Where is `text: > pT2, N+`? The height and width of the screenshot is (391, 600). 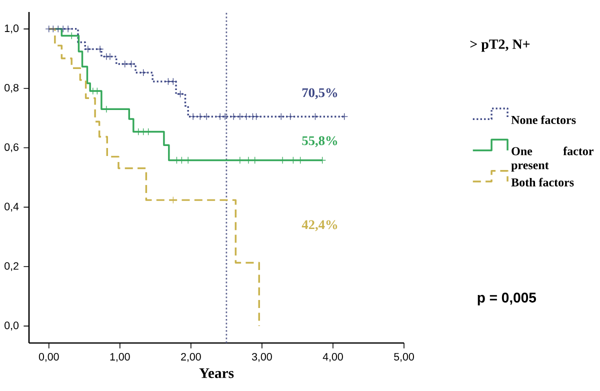
text: > pT2, N+ is located at coordinates (500, 46).